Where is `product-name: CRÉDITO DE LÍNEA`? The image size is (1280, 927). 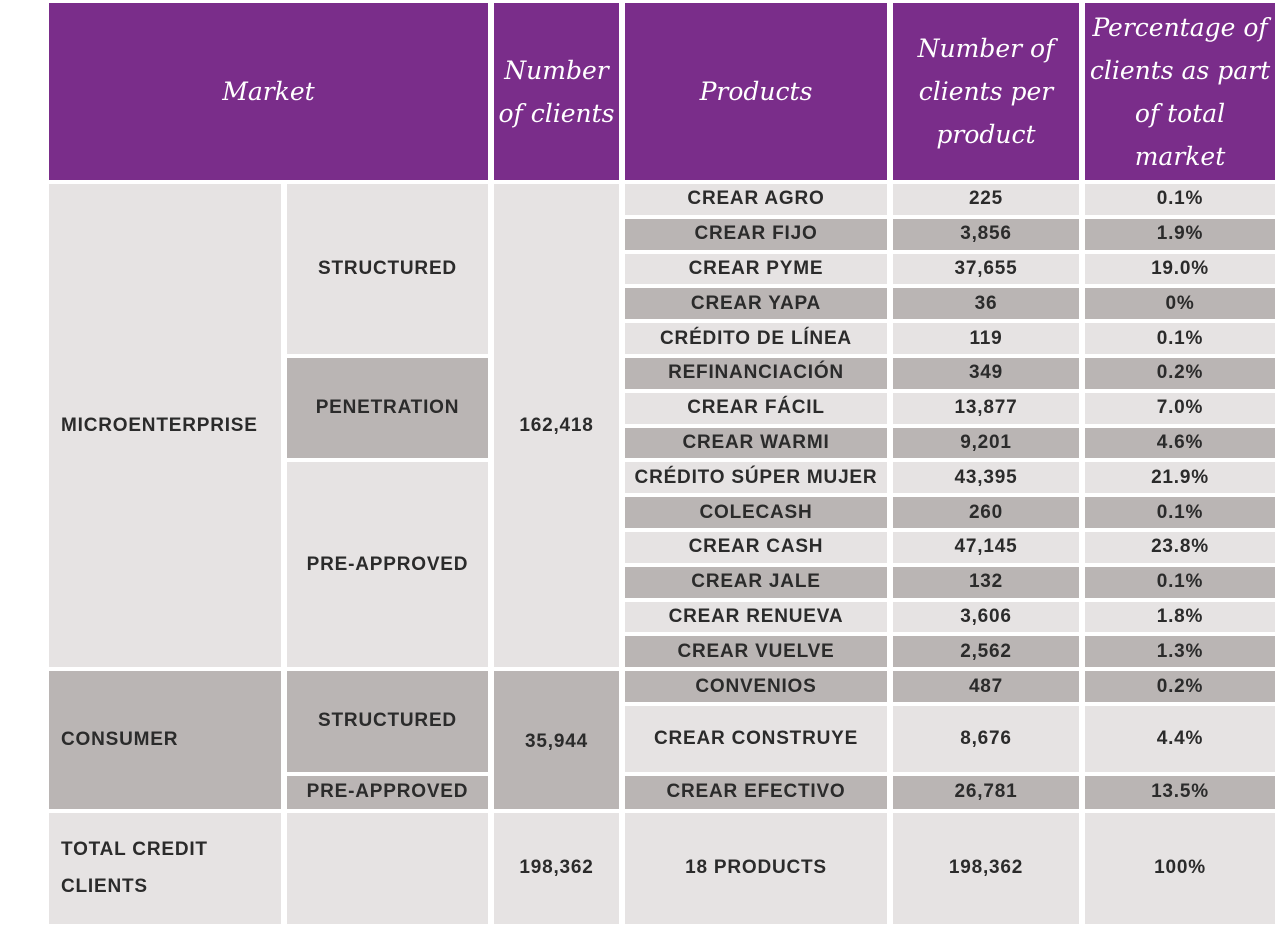
product-name: CRÉDITO DE LÍNEA is located at coordinates (756, 338).